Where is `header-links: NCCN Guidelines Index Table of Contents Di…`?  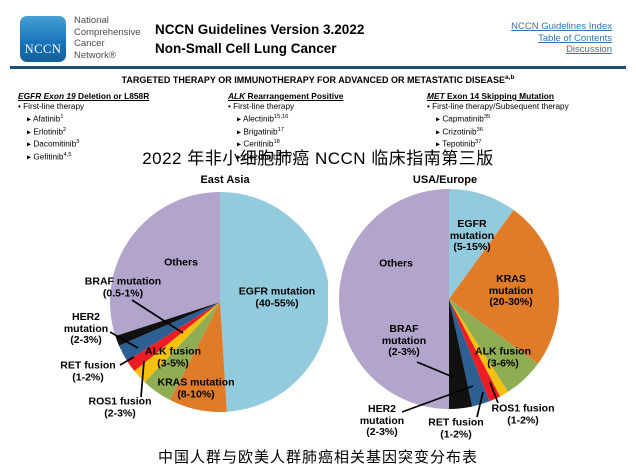
header-links: NCCN Guidelines Index Table of Contents Di… is located at coordinates (561, 38).